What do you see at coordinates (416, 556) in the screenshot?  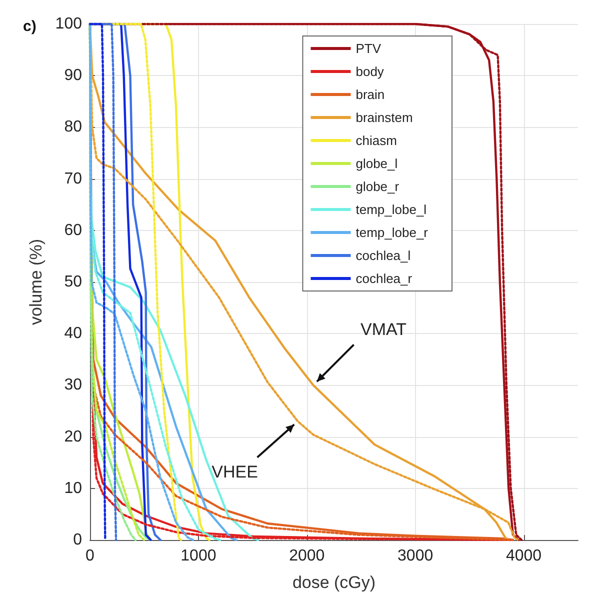 I see `x-tick-label: 3000` at bounding box center [416, 556].